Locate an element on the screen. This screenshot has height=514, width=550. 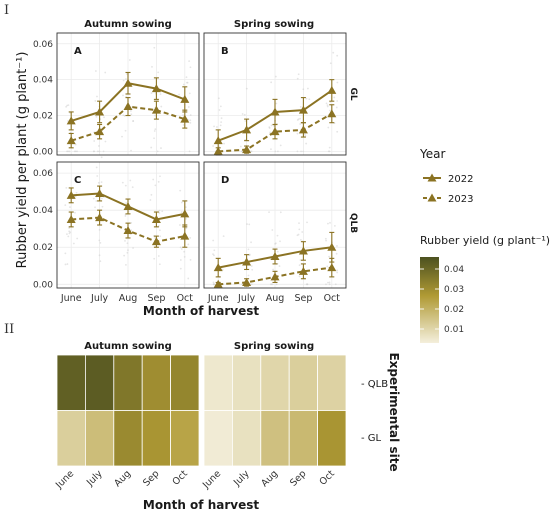
heatmap-x-tick-label: Oct is located at coordinates (328, 478).